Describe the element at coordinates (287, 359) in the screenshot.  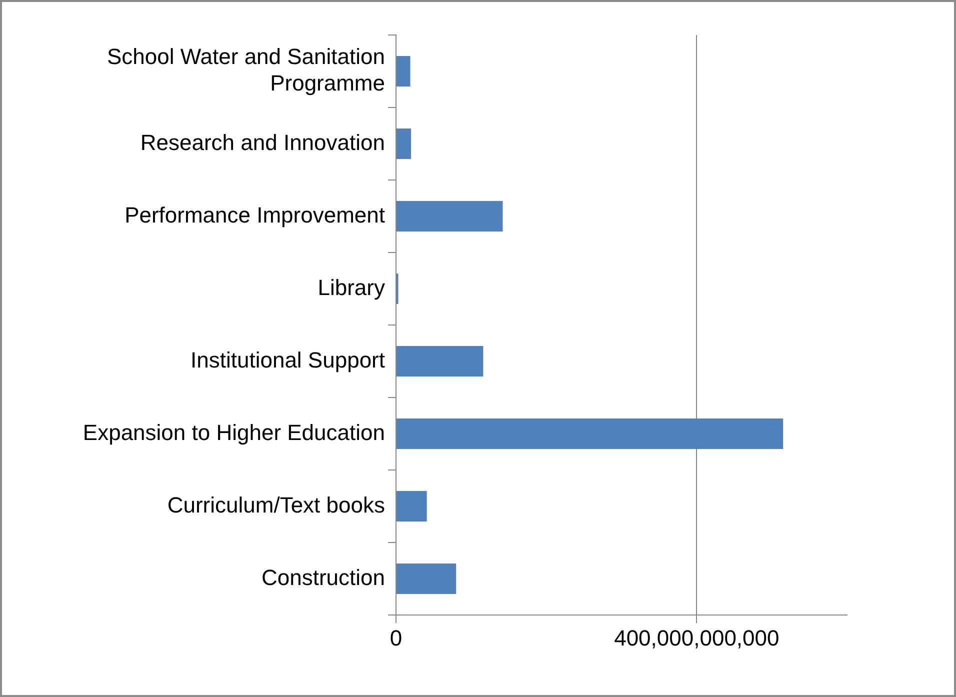
I see `y-tick-label: Institutional Support` at that location.